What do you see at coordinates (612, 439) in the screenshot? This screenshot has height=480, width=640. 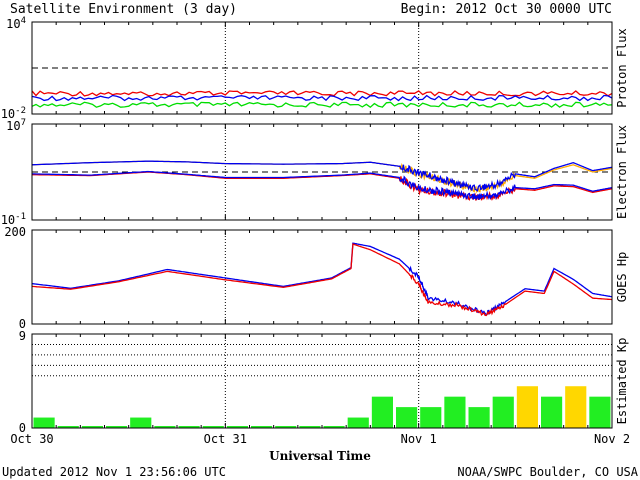 I see `x-tick-label: Nov 2` at bounding box center [612, 439].